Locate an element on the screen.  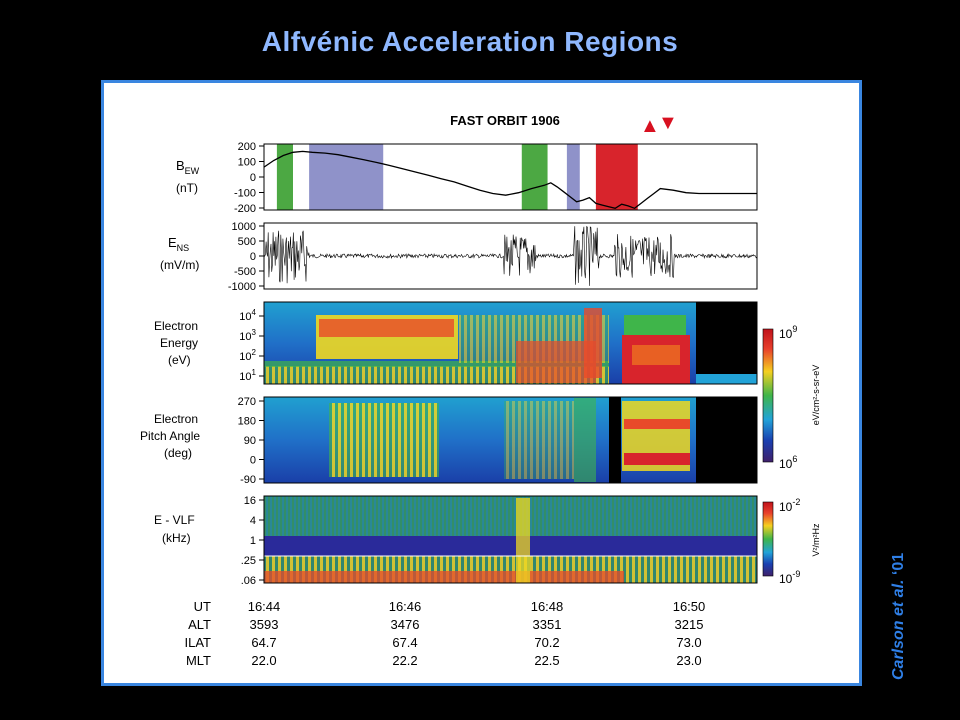
pitch-label-line-1: Electron is located at coordinates (176, 419).